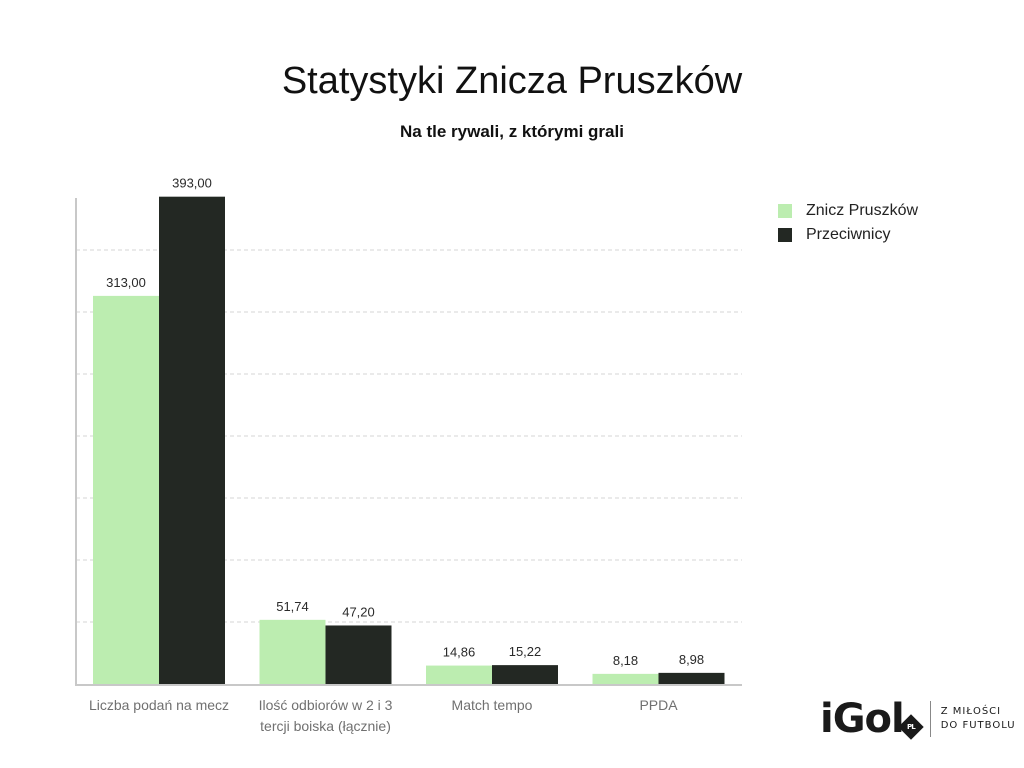 The height and width of the screenshot is (768, 1024). What do you see at coordinates (785, 235) in the screenshot?
I see `legend-swatch-przeciwnicy` at bounding box center [785, 235].